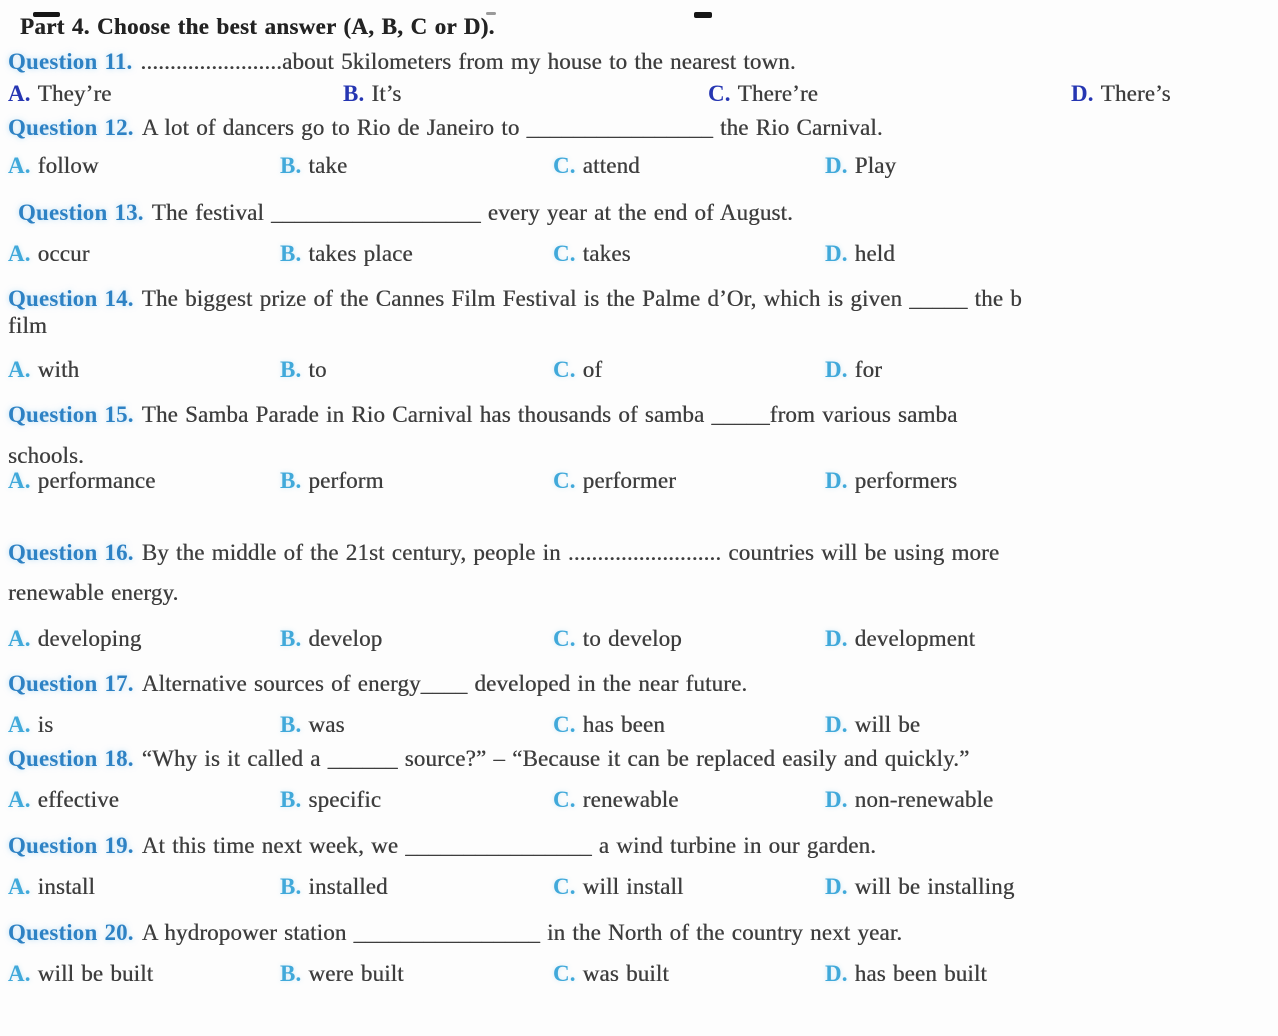 The image size is (1278, 1036). Describe the element at coordinates (144, 725) in the screenshot. I see `answer-option: A. is` at that location.